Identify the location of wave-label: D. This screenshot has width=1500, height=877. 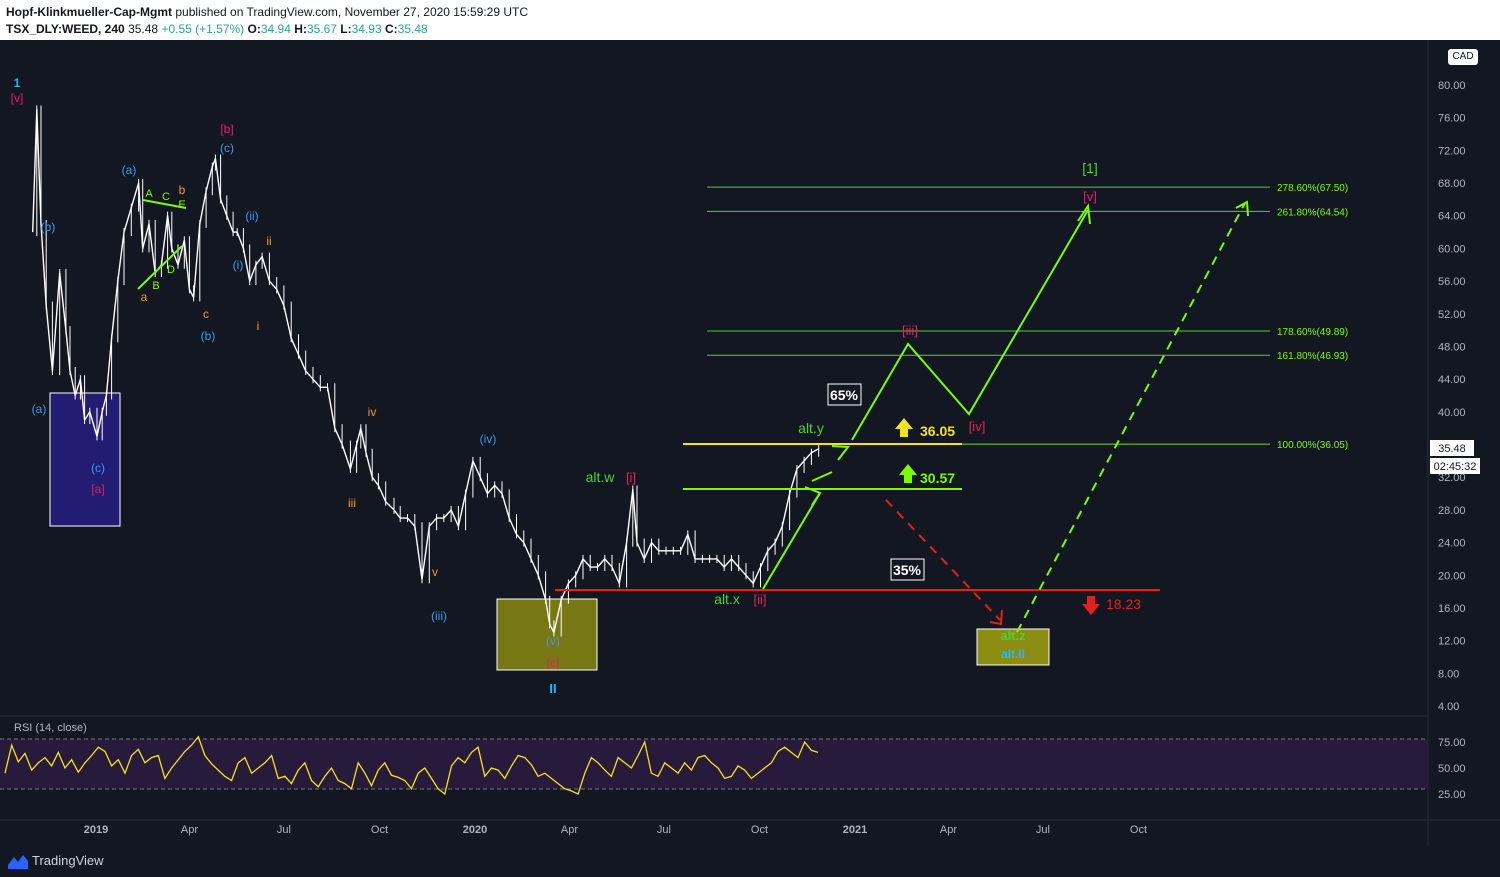
(171, 270).